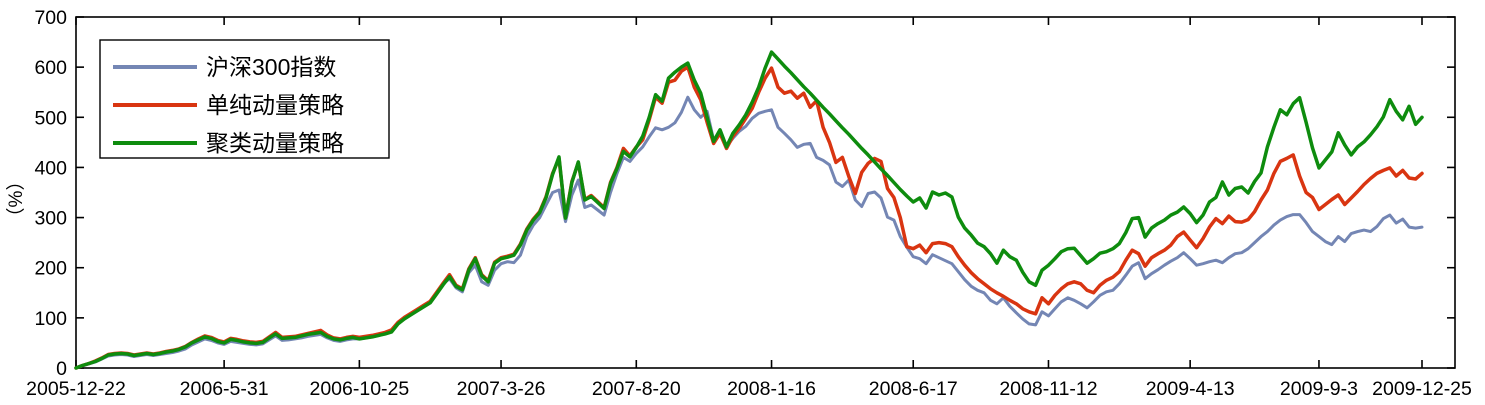 This screenshot has width=1485, height=405. What do you see at coordinates (636, 389) in the screenshot?
I see `x-tick-label: 2007-8-20` at bounding box center [636, 389].